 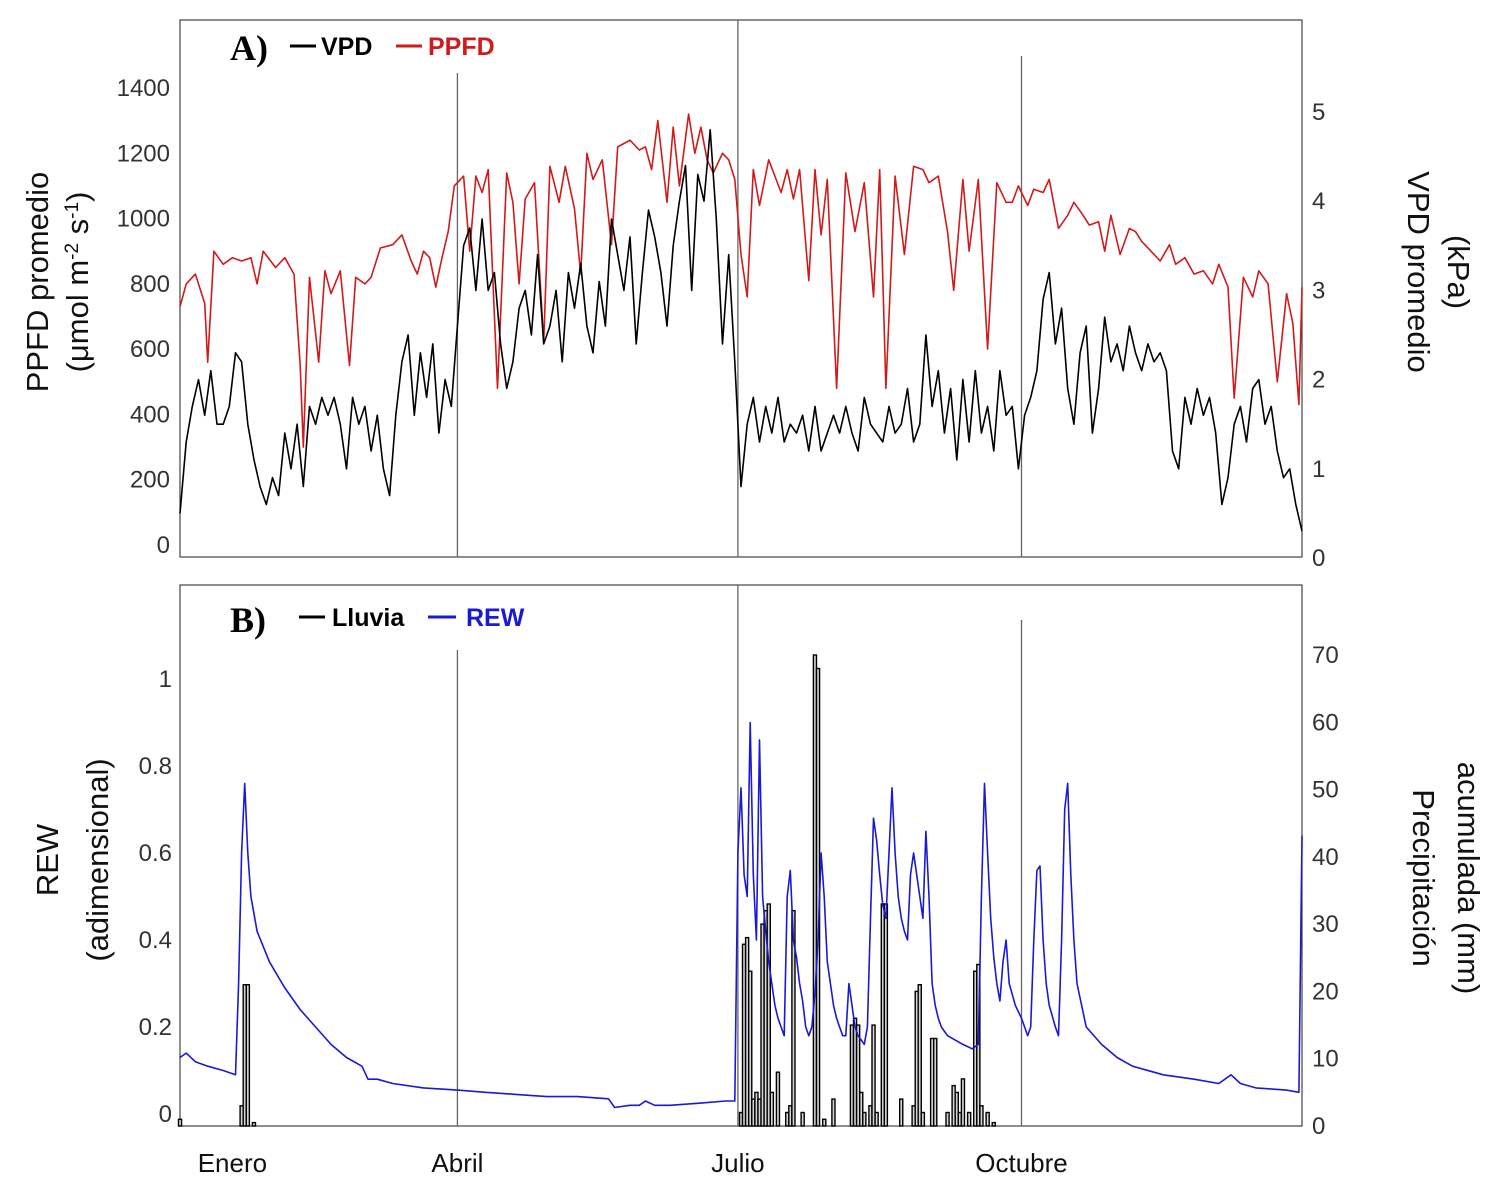 What do you see at coordinates (143, 219) in the screenshot?
I see `ppfd-tick-label: 1000` at bounding box center [143, 219].